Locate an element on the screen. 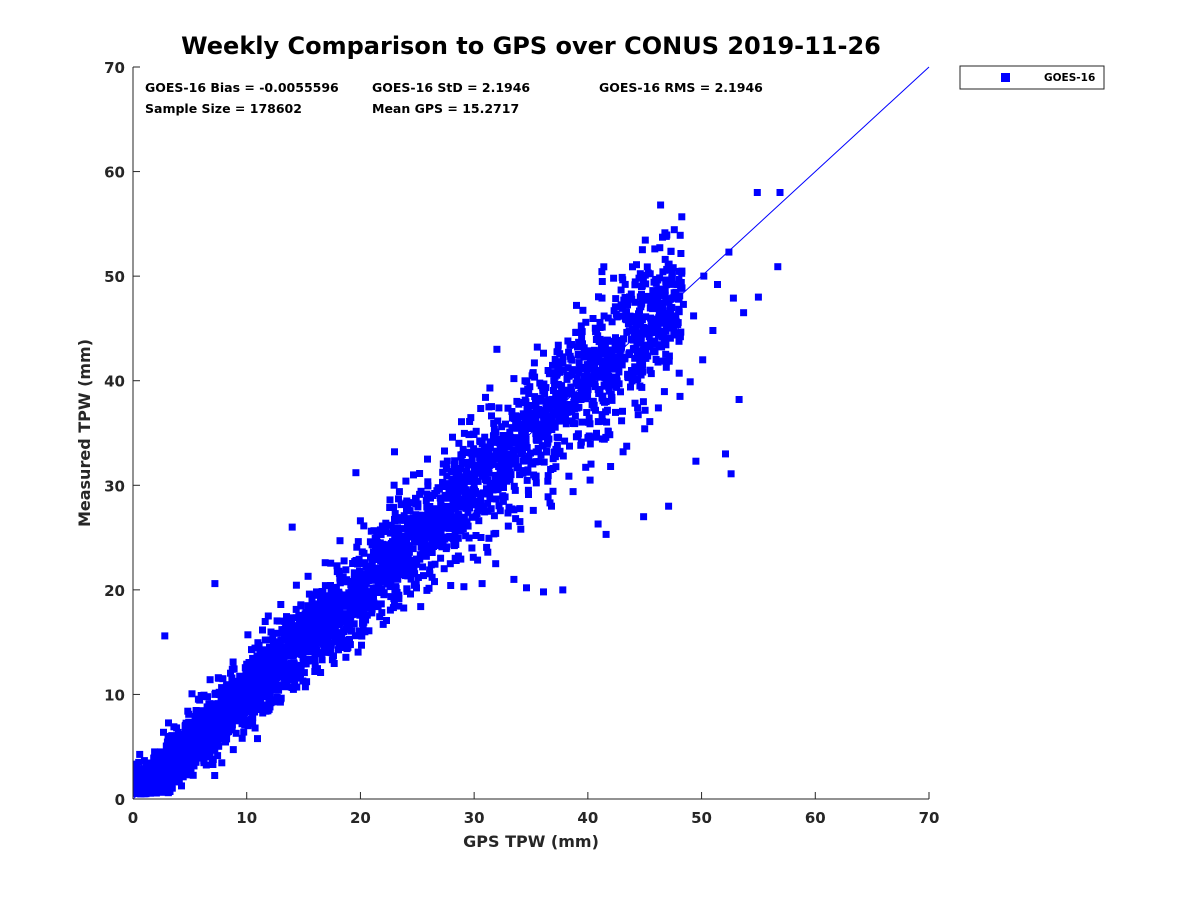  x-tick-label: 70 is located at coordinates (929, 818).